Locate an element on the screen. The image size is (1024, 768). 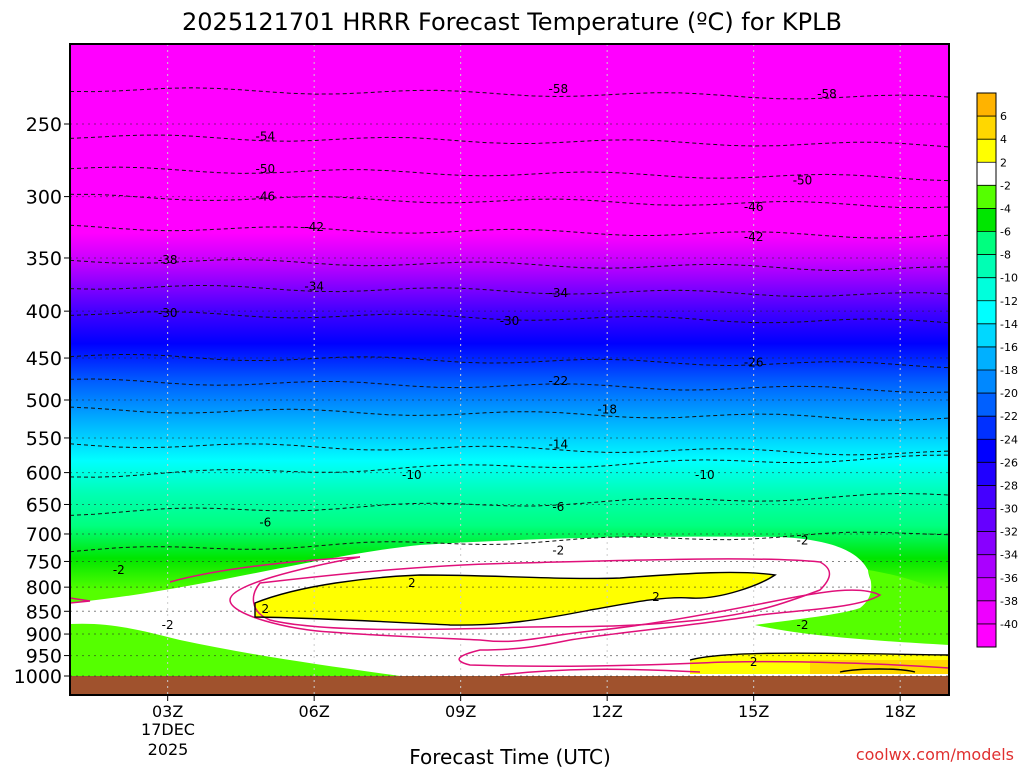
isotherm-label--18-0: -18 is located at coordinates (607, 409).